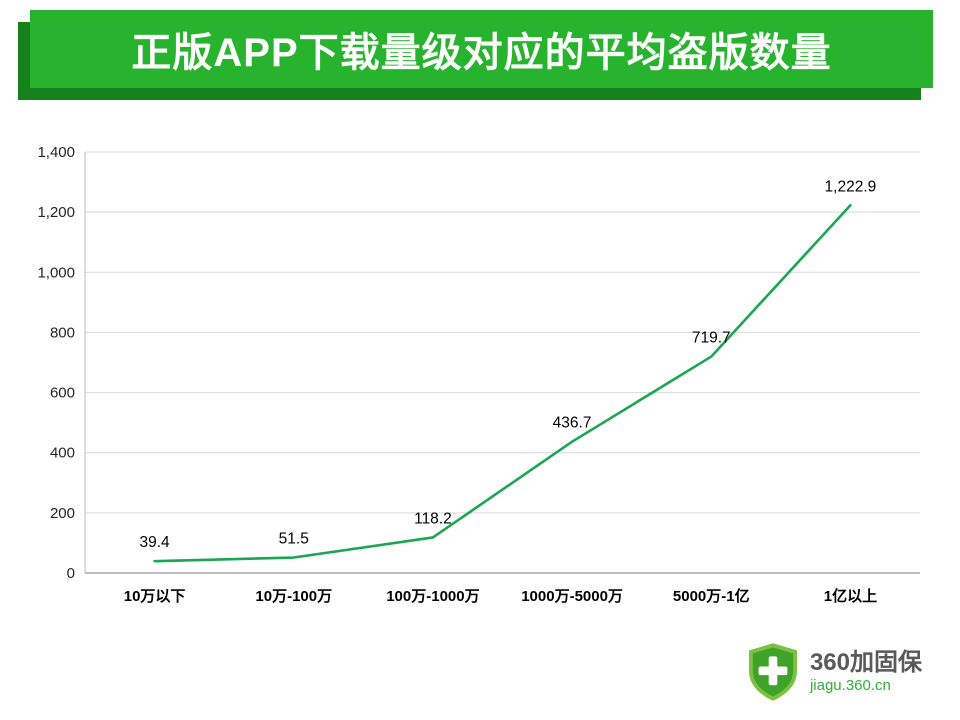  What do you see at coordinates (155, 596) in the screenshot?
I see `x-category-label: 10万以下` at bounding box center [155, 596].